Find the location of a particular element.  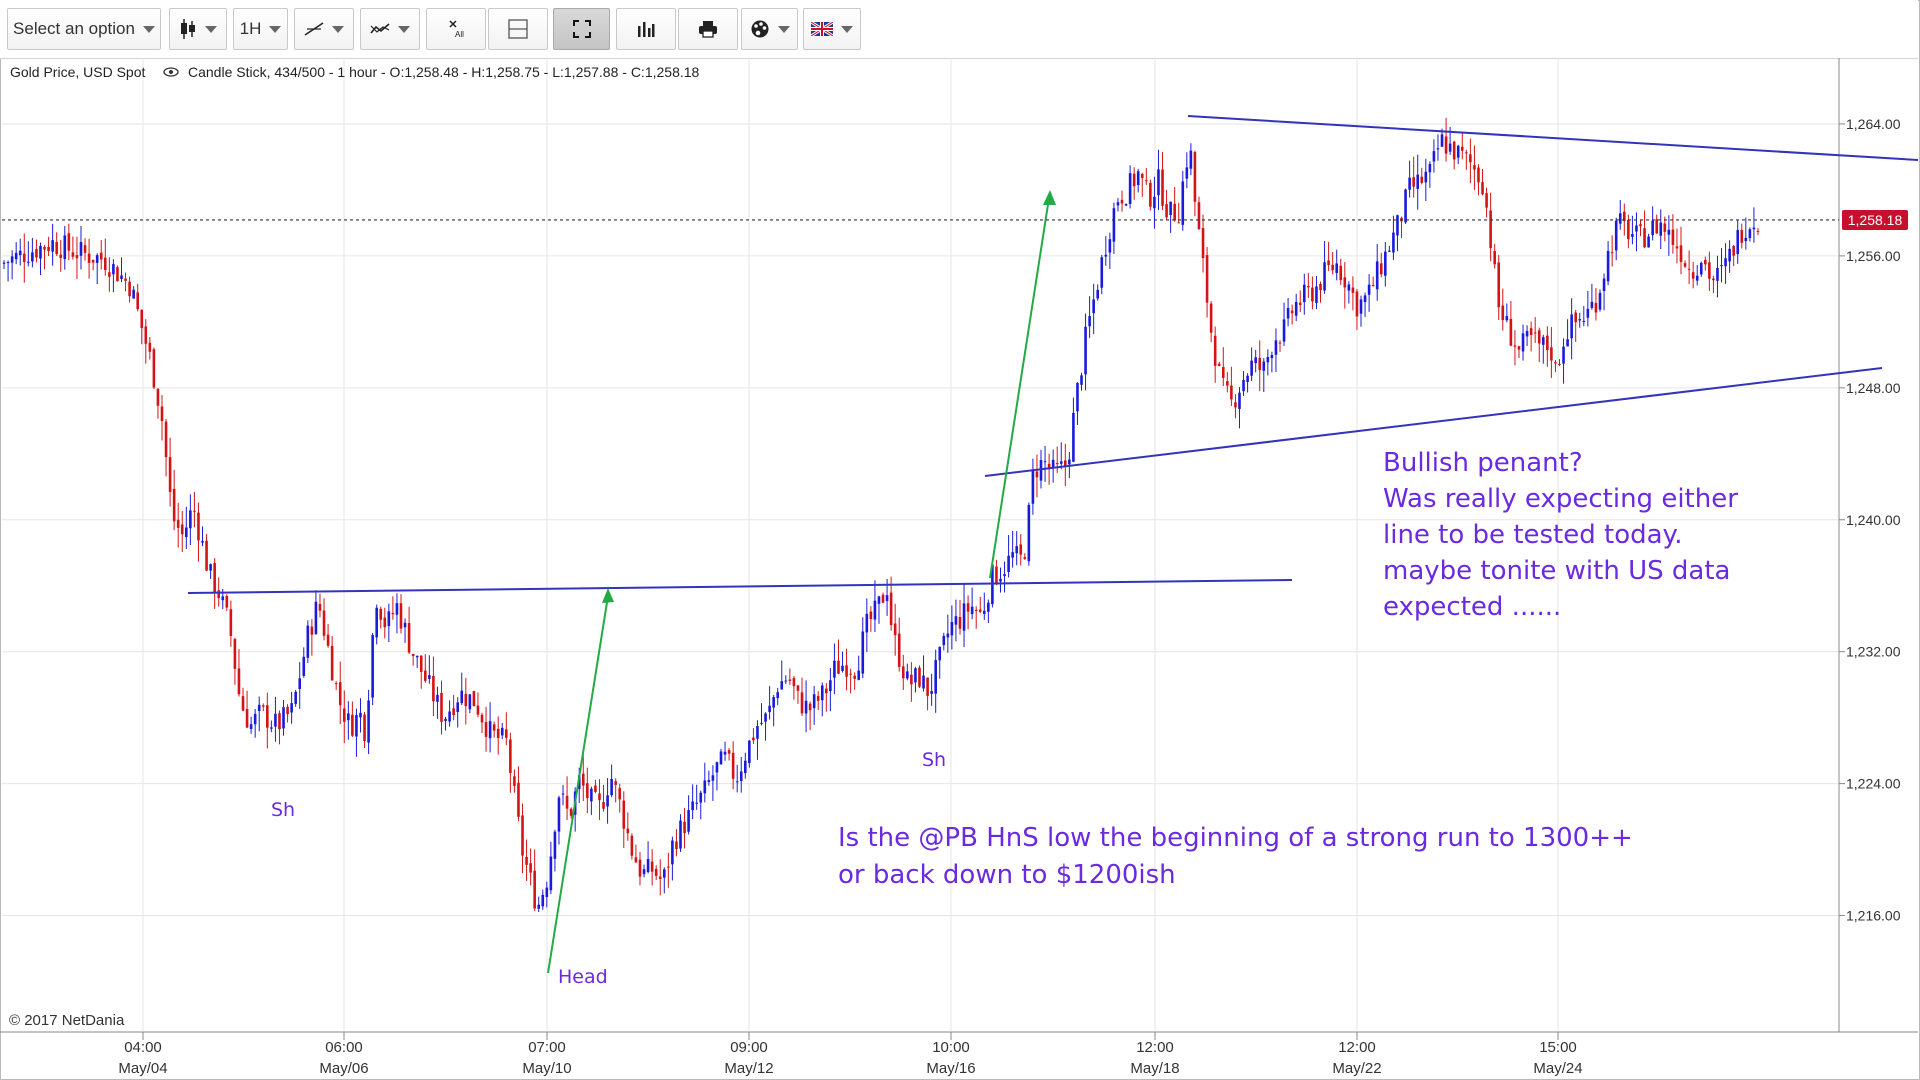

fullscreen-button is located at coordinates (581, 29).